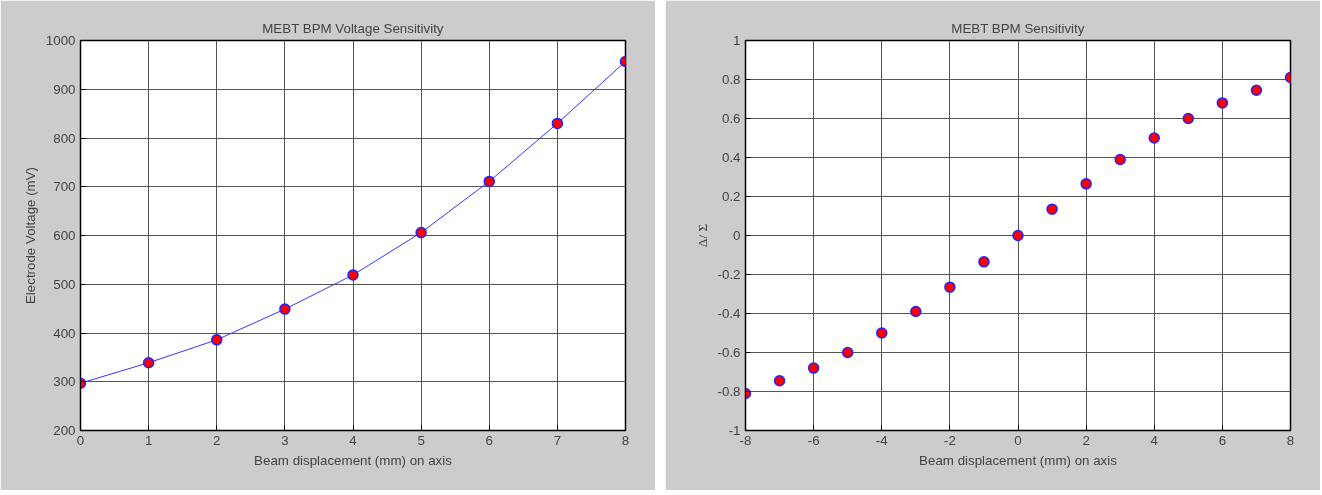 The image size is (1322, 495). I want to click on y-tick-label: 400, so click(64, 333).